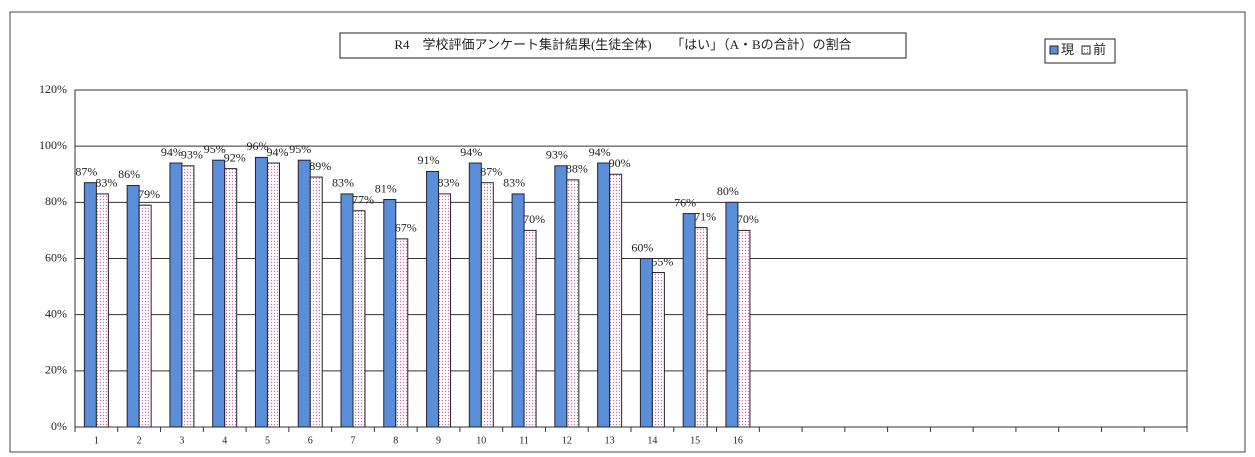 The image size is (1255, 457). Describe the element at coordinates (181, 440) in the screenshot. I see `x-tick-label: 3` at that location.